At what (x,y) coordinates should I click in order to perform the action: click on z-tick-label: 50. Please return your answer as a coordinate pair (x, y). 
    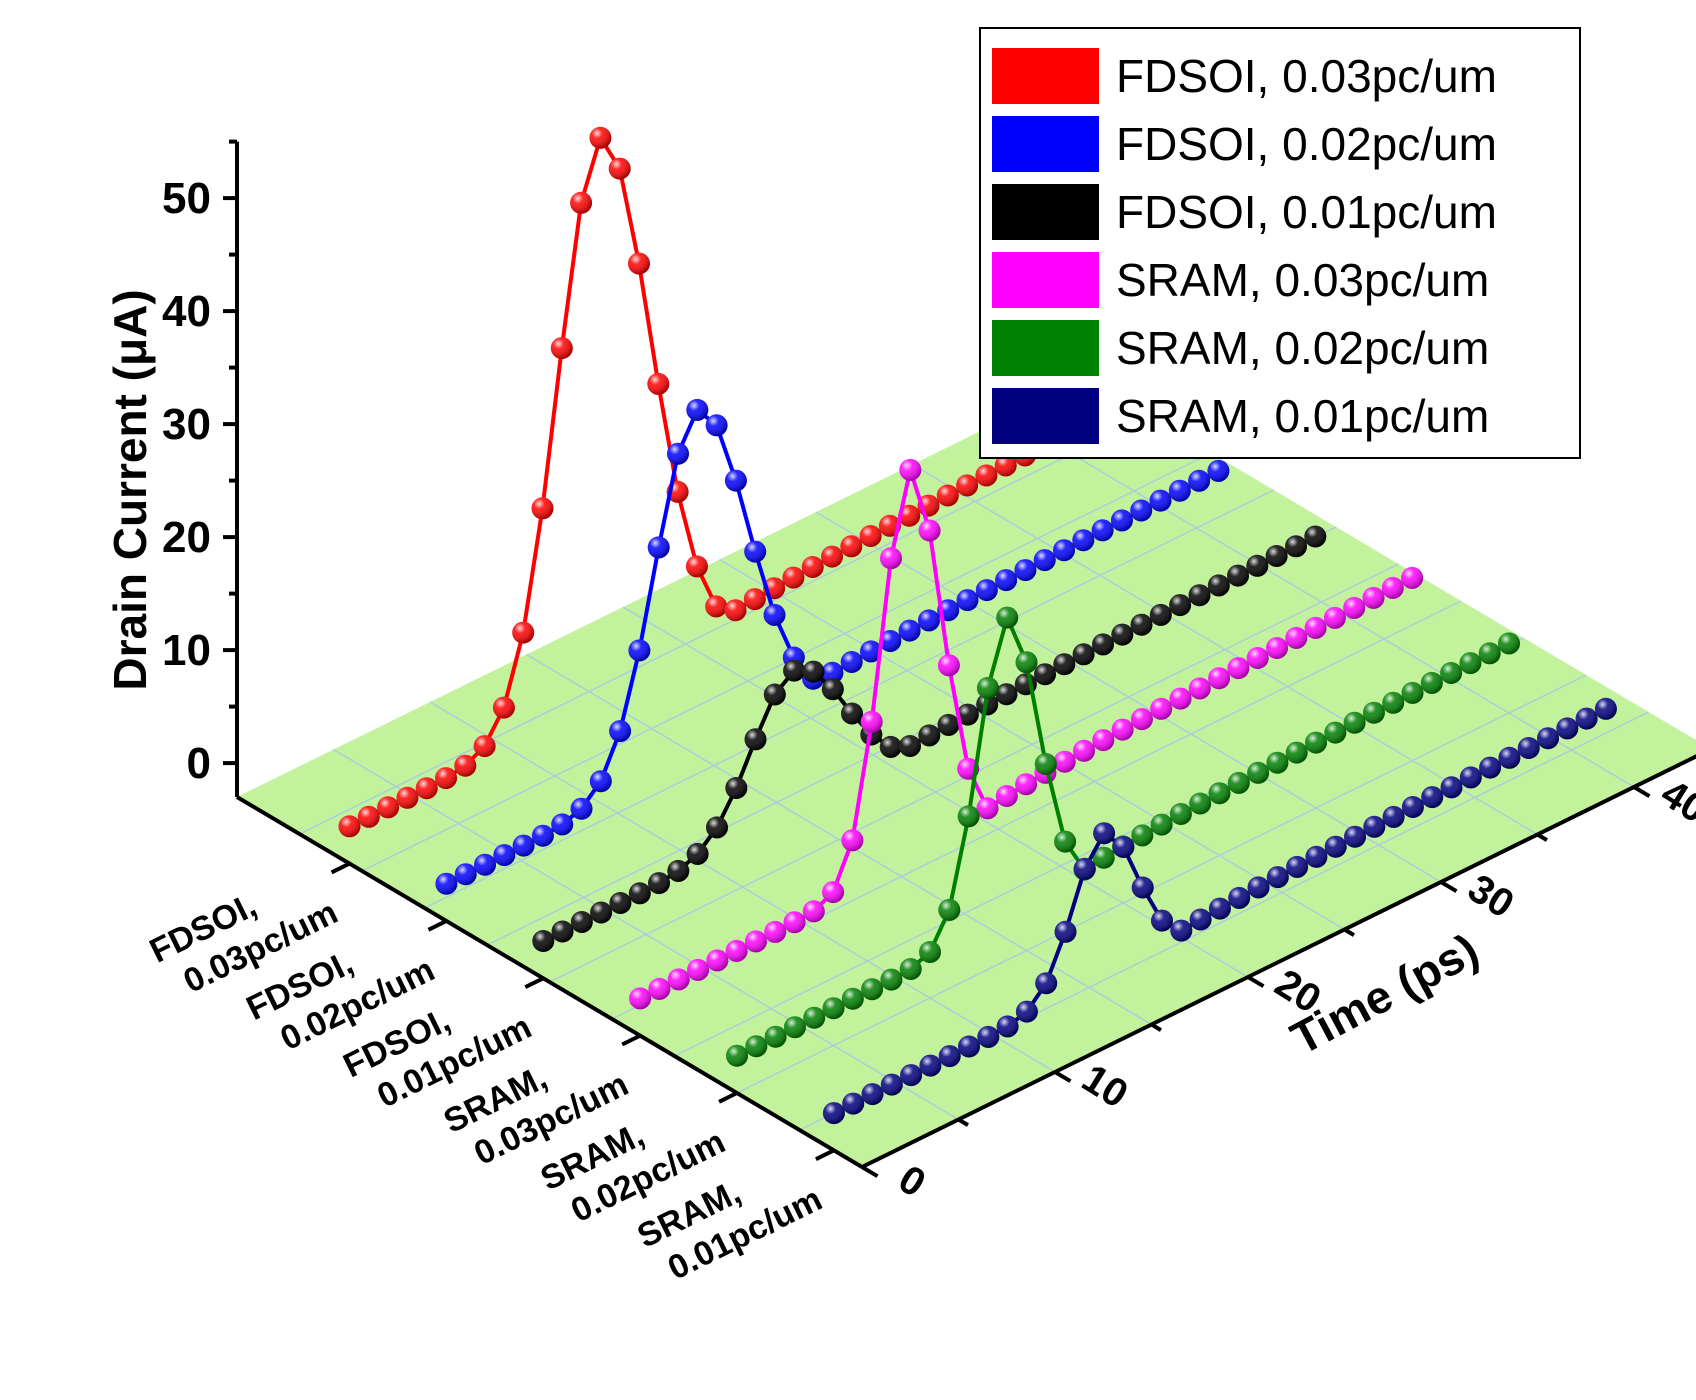
    Looking at the image, I should click on (186, 198).